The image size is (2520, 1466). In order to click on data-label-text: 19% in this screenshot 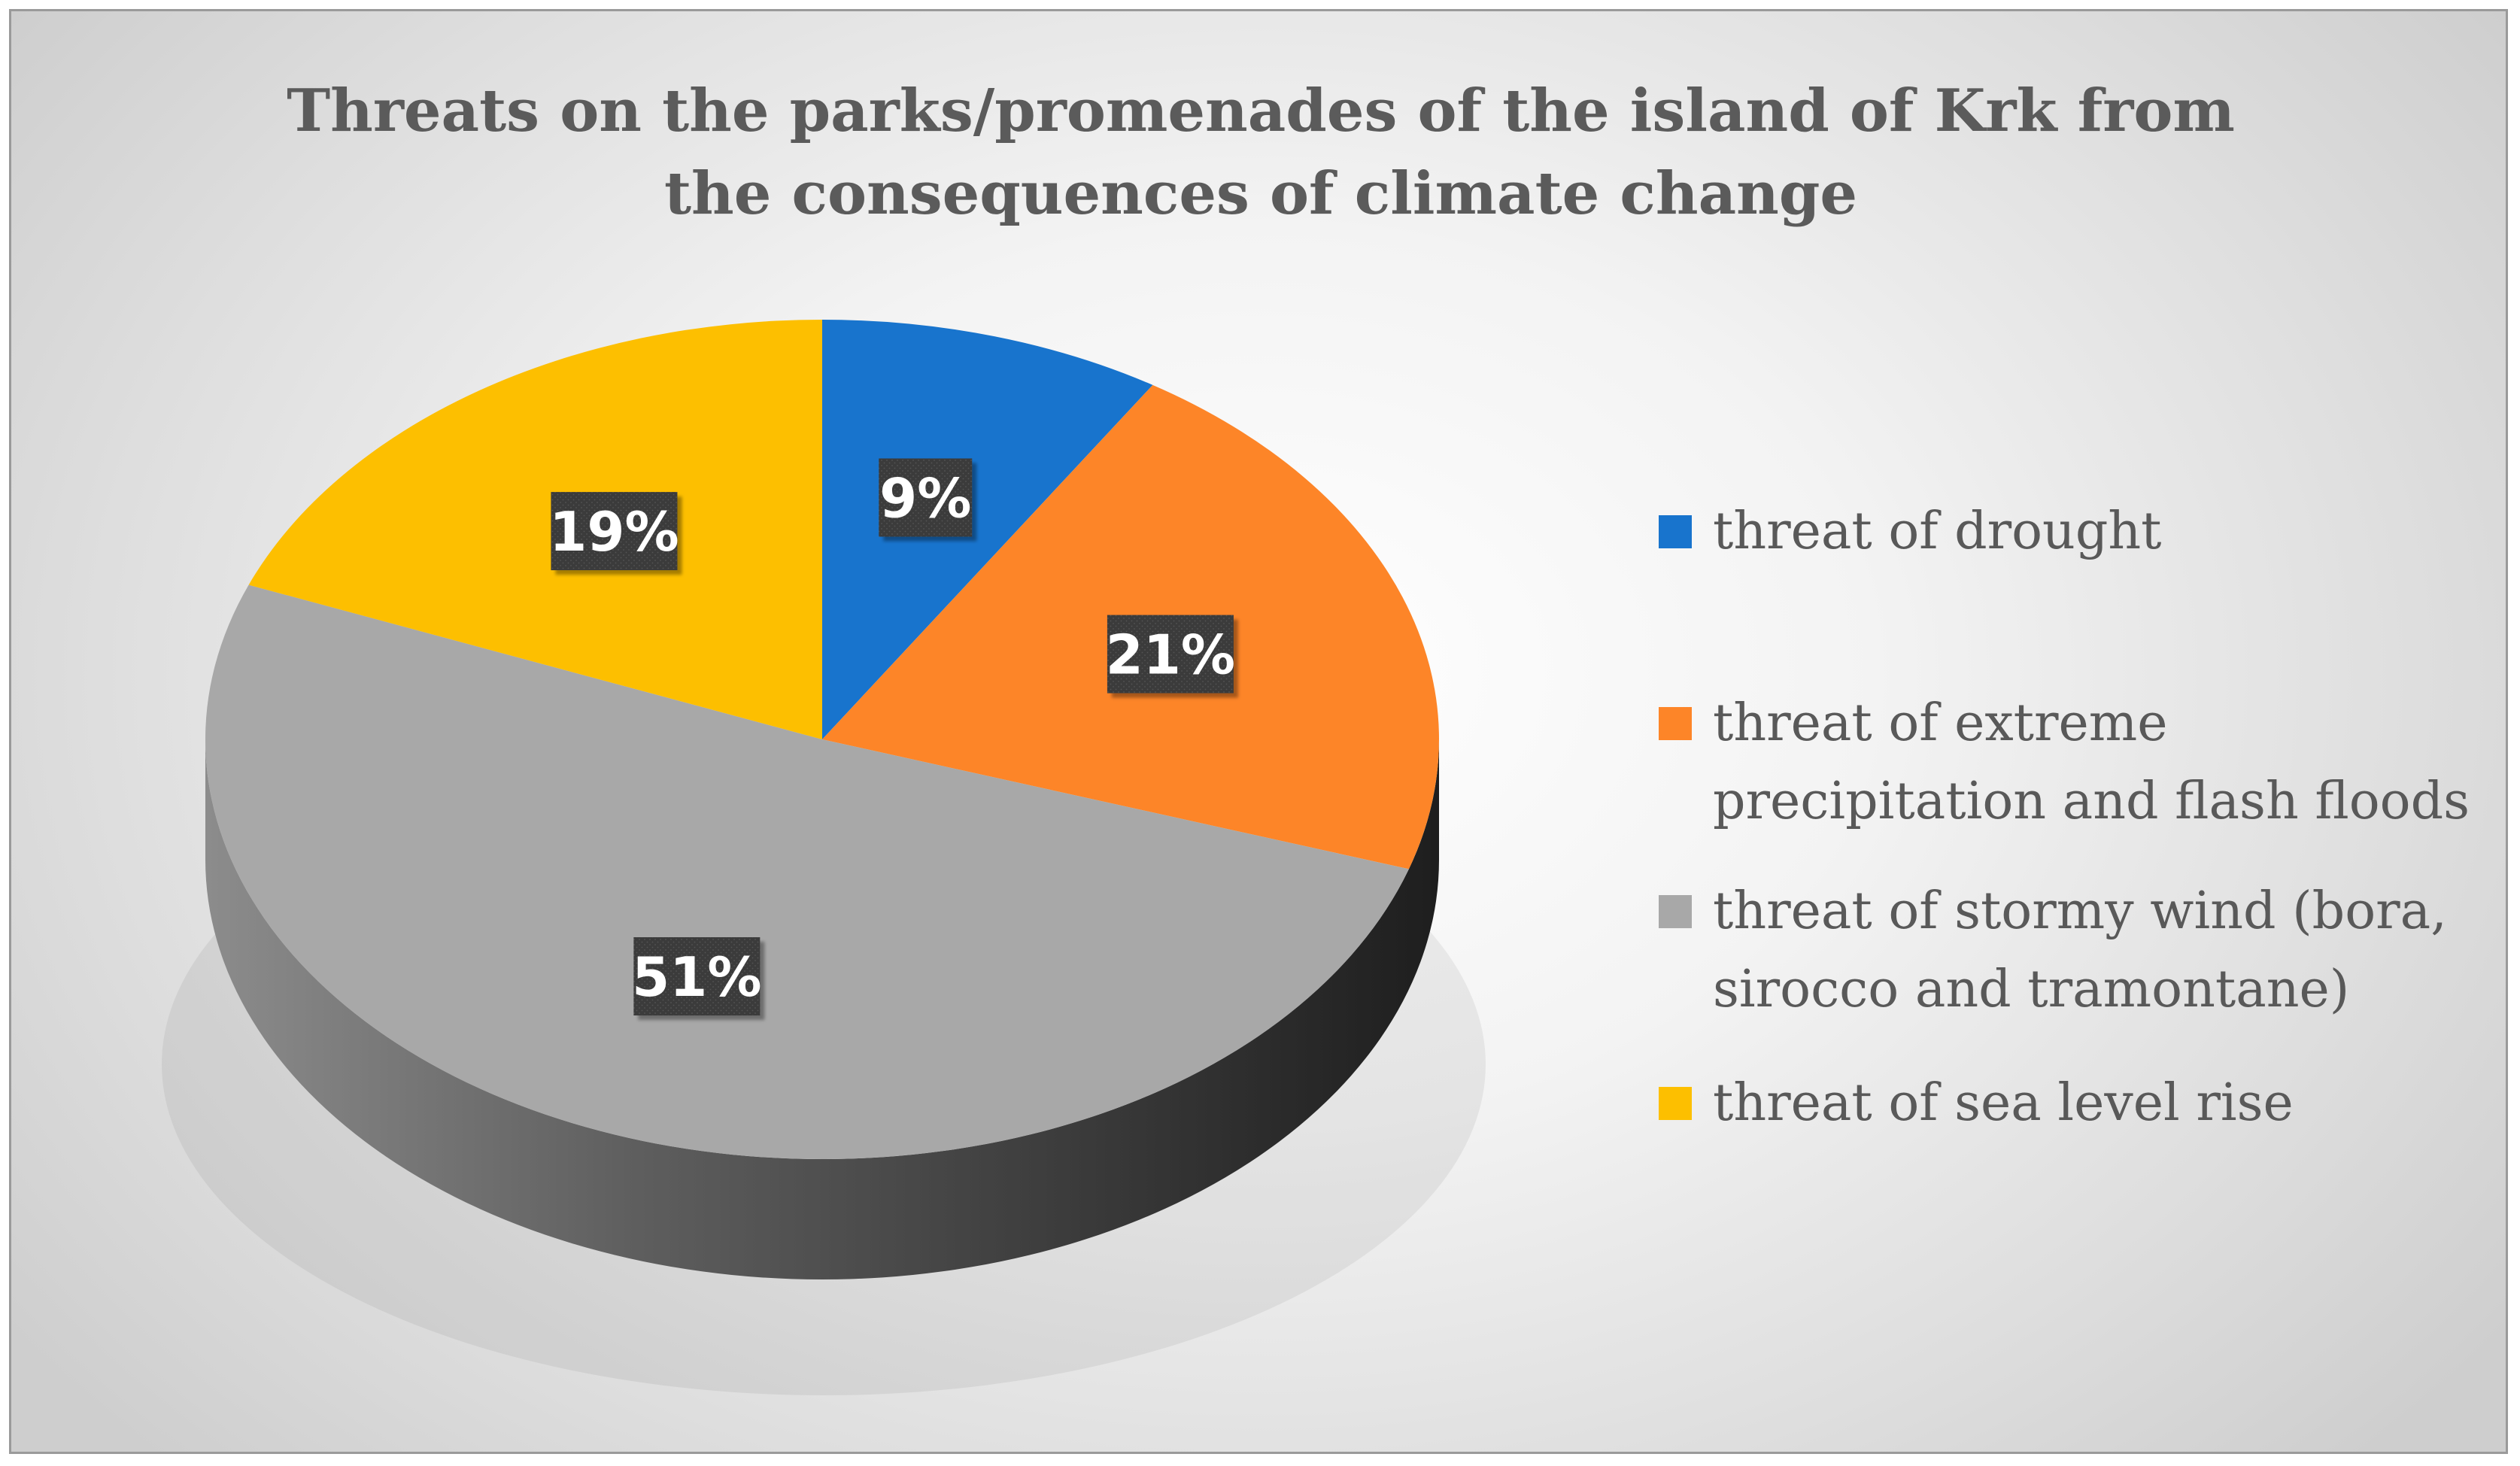, I will do `click(614, 531)`.